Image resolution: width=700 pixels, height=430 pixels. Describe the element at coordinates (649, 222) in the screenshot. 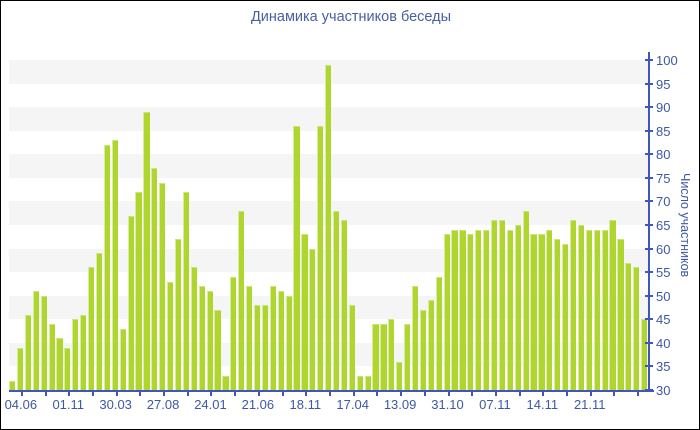

I see `y-axis-line` at that location.